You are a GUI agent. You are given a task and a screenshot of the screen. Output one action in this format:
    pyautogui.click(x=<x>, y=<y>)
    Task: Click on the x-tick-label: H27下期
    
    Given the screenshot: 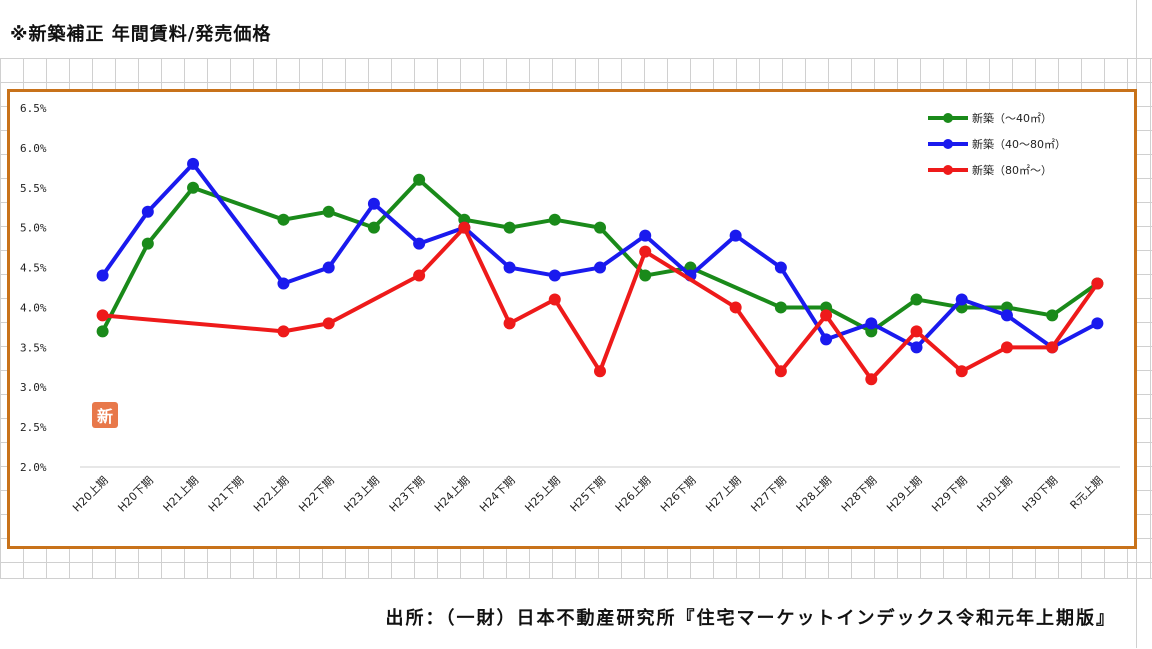 What is the action you would take?
    pyautogui.click(x=768, y=494)
    